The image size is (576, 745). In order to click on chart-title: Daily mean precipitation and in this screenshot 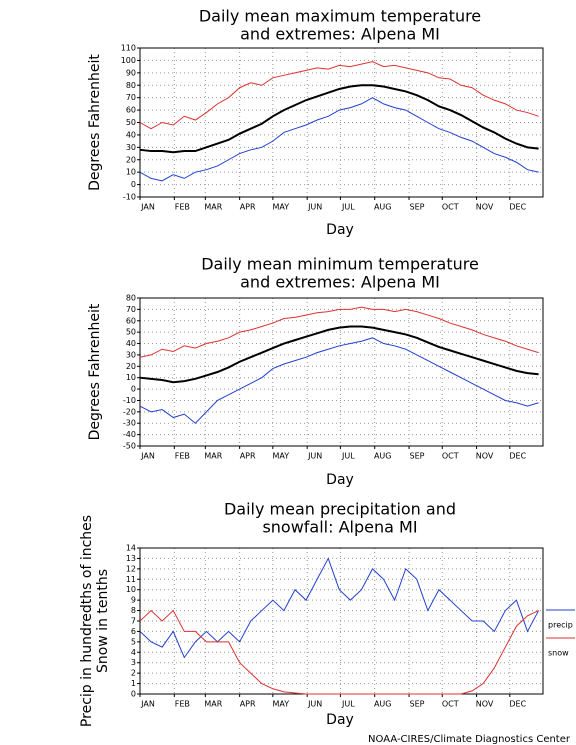, I will do `click(340, 509)`.